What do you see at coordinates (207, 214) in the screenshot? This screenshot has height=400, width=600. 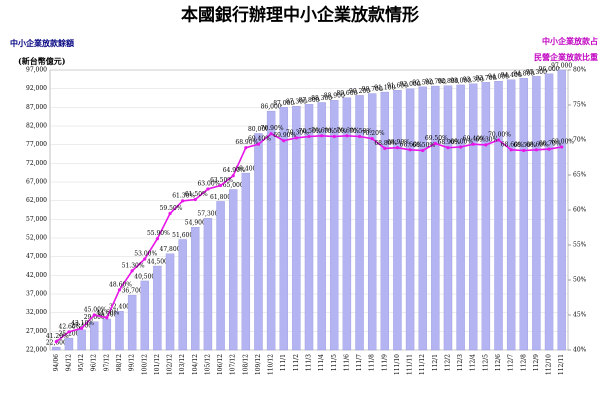 I see `bar-value-label: 57,300` at bounding box center [207, 214].